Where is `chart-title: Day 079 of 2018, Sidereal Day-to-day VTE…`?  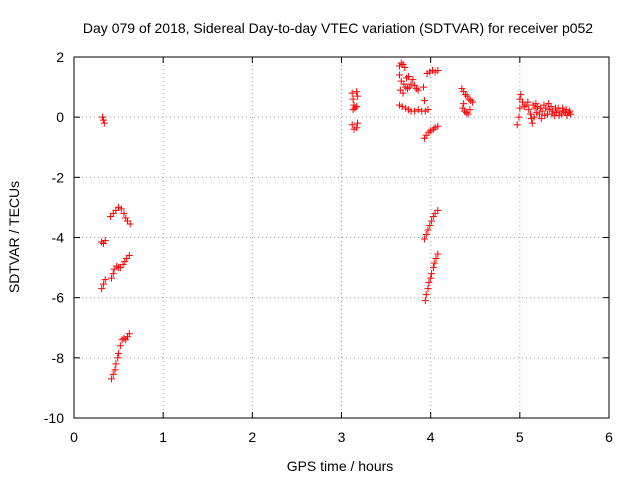 chart-title: Day 079 of 2018, Sidereal Day-to-day VTE… is located at coordinates (338, 28).